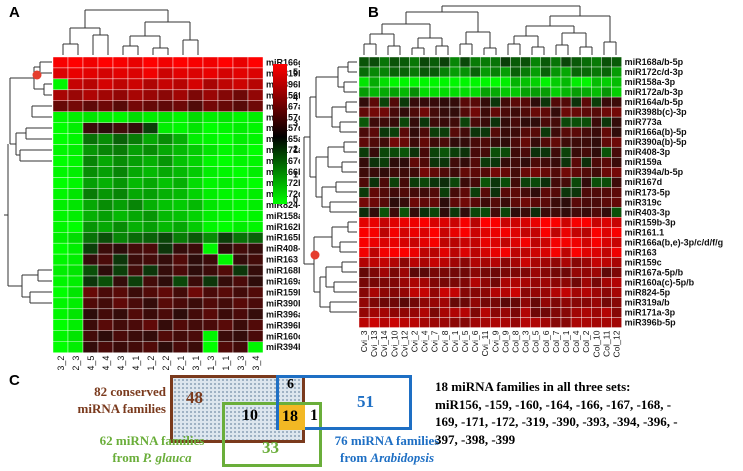 This screenshot has width=743, height=471. Describe the element at coordinates (373, 12) in the screenshot. I see `panel-b-label: B` at that location.